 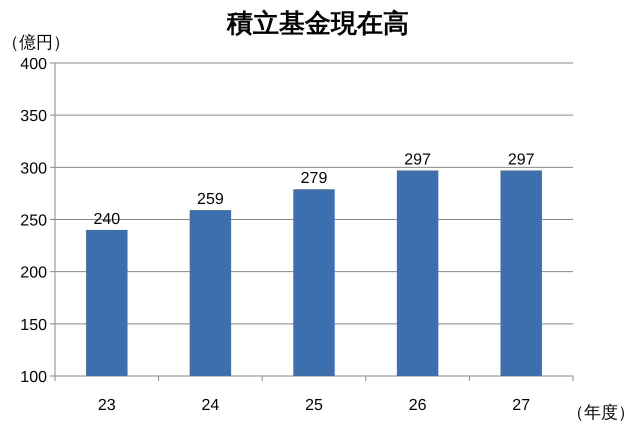 I want to click on y-tick-label: 150, so click(x=34, y=325).